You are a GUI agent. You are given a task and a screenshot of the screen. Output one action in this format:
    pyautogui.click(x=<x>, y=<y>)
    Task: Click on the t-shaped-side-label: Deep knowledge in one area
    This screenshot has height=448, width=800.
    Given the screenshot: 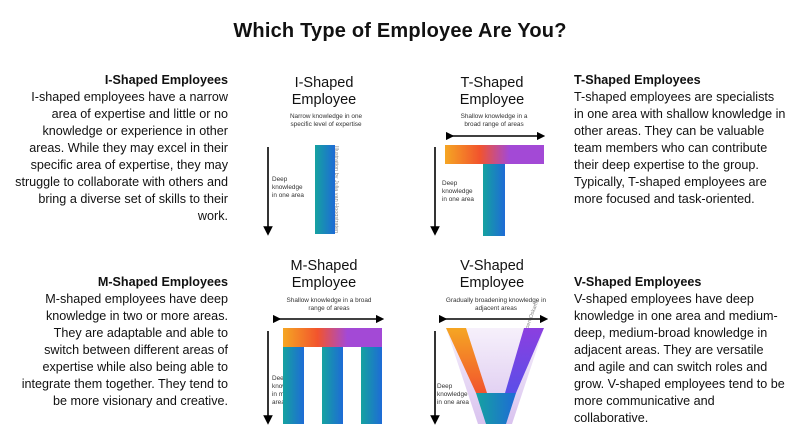 What is the action you would take?
    pyautogui.click(x=458, y=191)
    